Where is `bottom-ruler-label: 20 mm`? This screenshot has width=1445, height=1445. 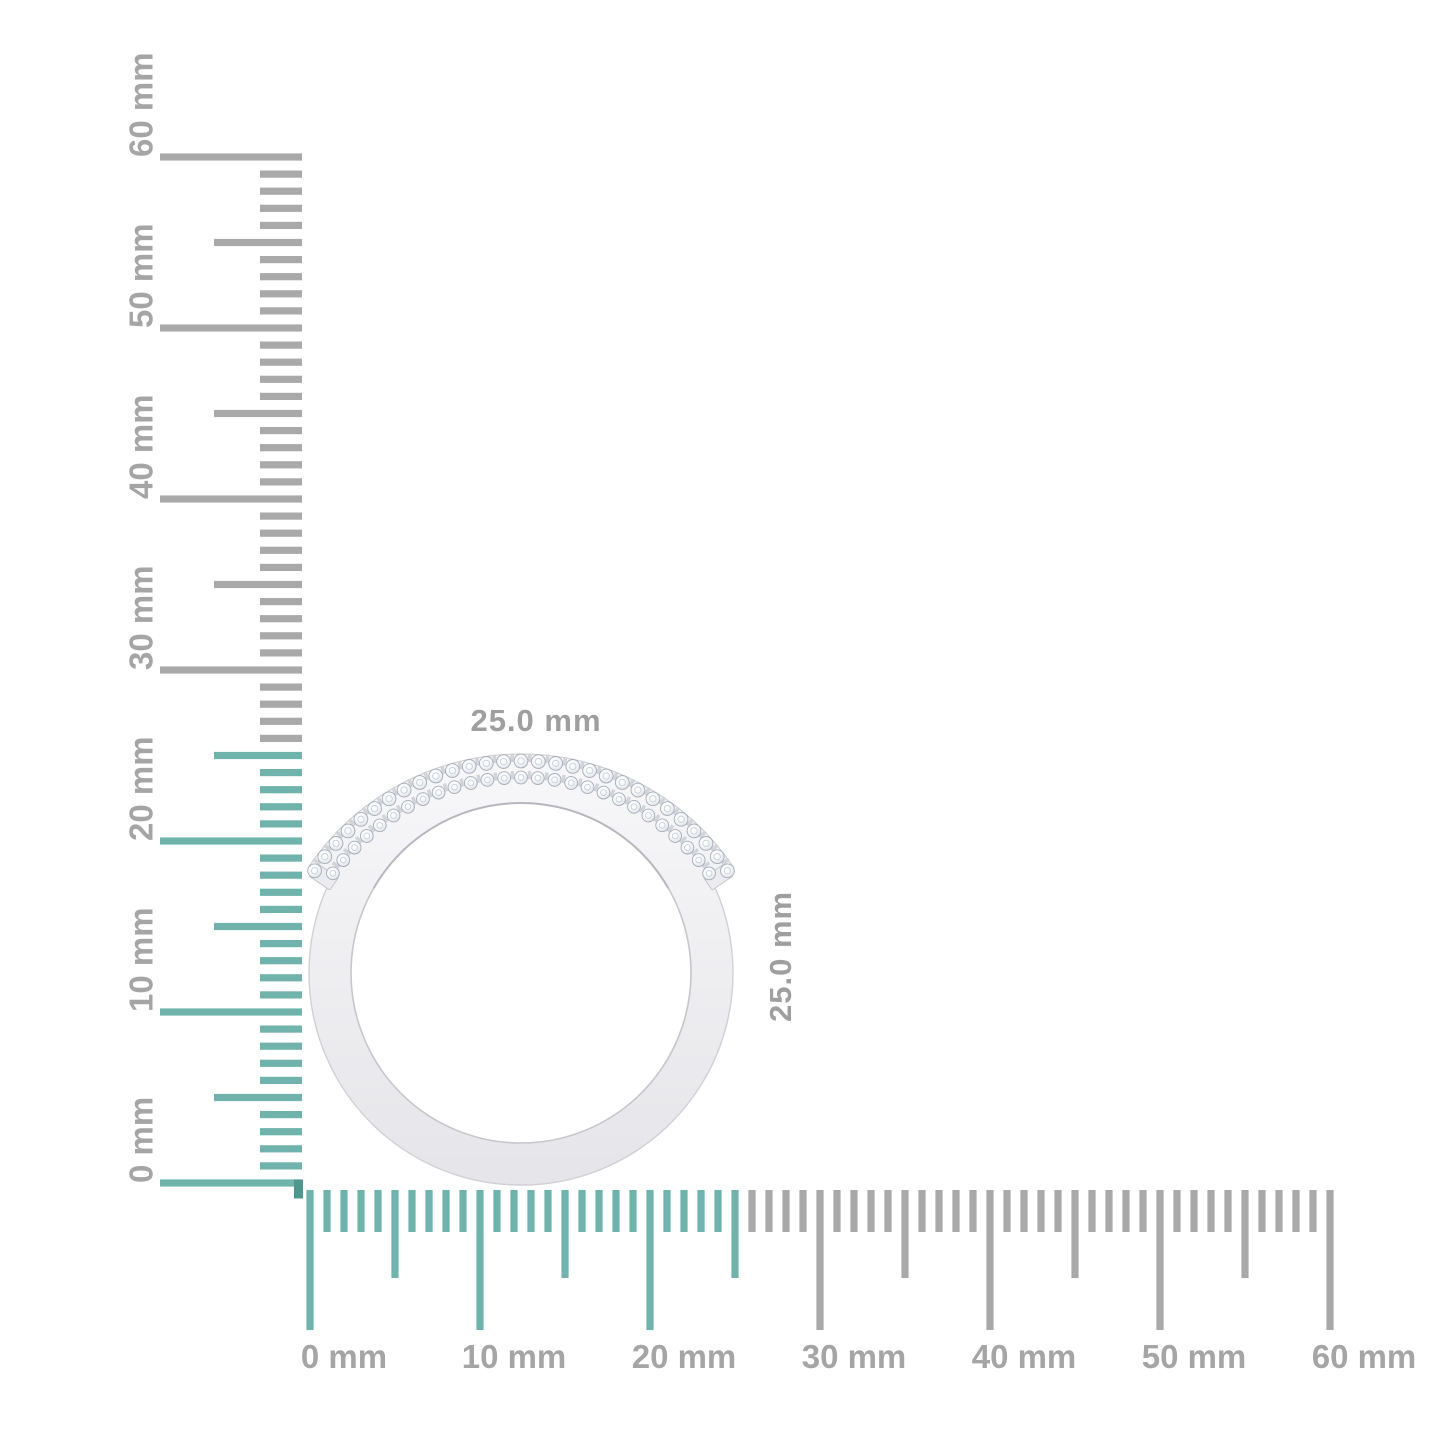 bottom-ruler-label: 20 mm is located at coordinates (684, 1356).